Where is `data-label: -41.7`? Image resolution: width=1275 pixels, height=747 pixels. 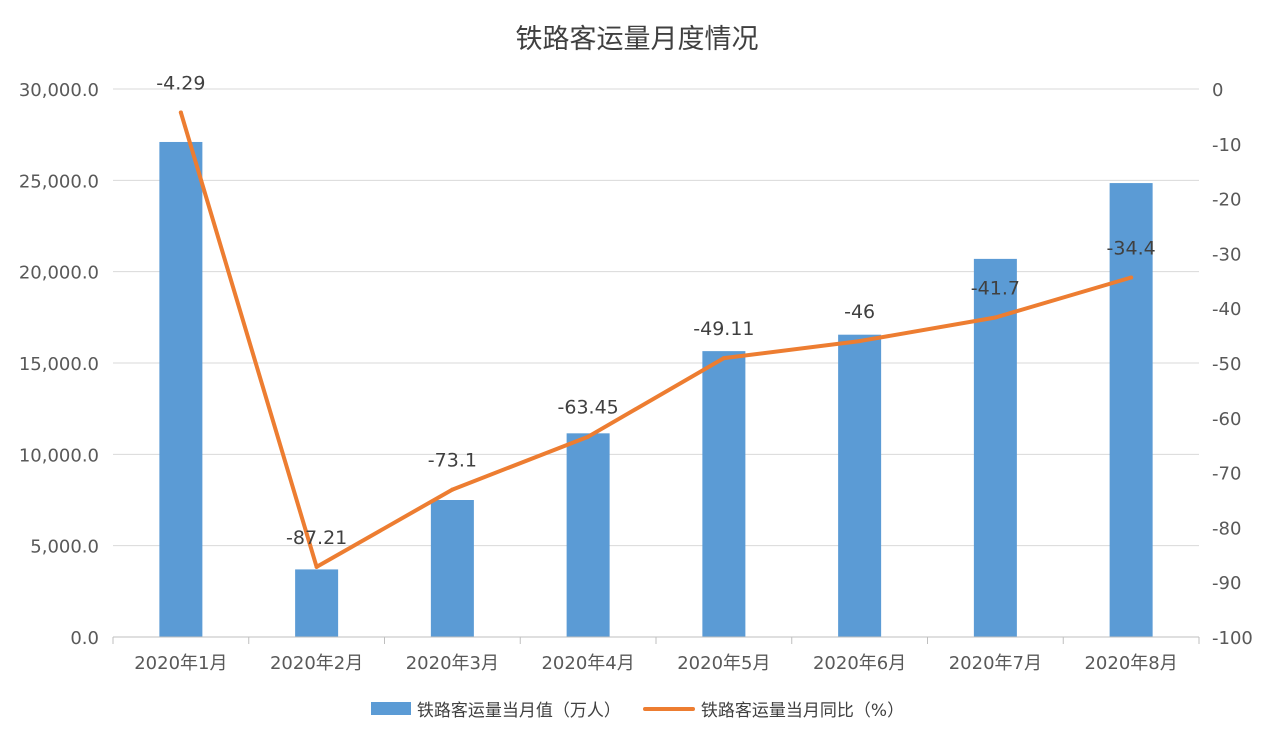
data-label: -41.7 is located at coordinates (995, 289).